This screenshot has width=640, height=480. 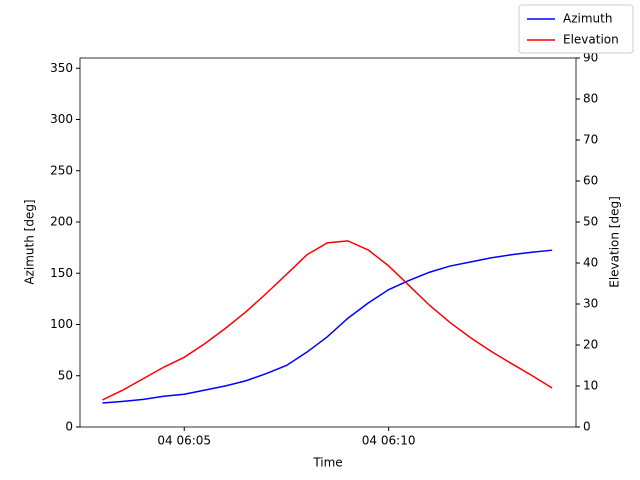 I want to click on y-tick-label: 250, so click(x=61, y=170).